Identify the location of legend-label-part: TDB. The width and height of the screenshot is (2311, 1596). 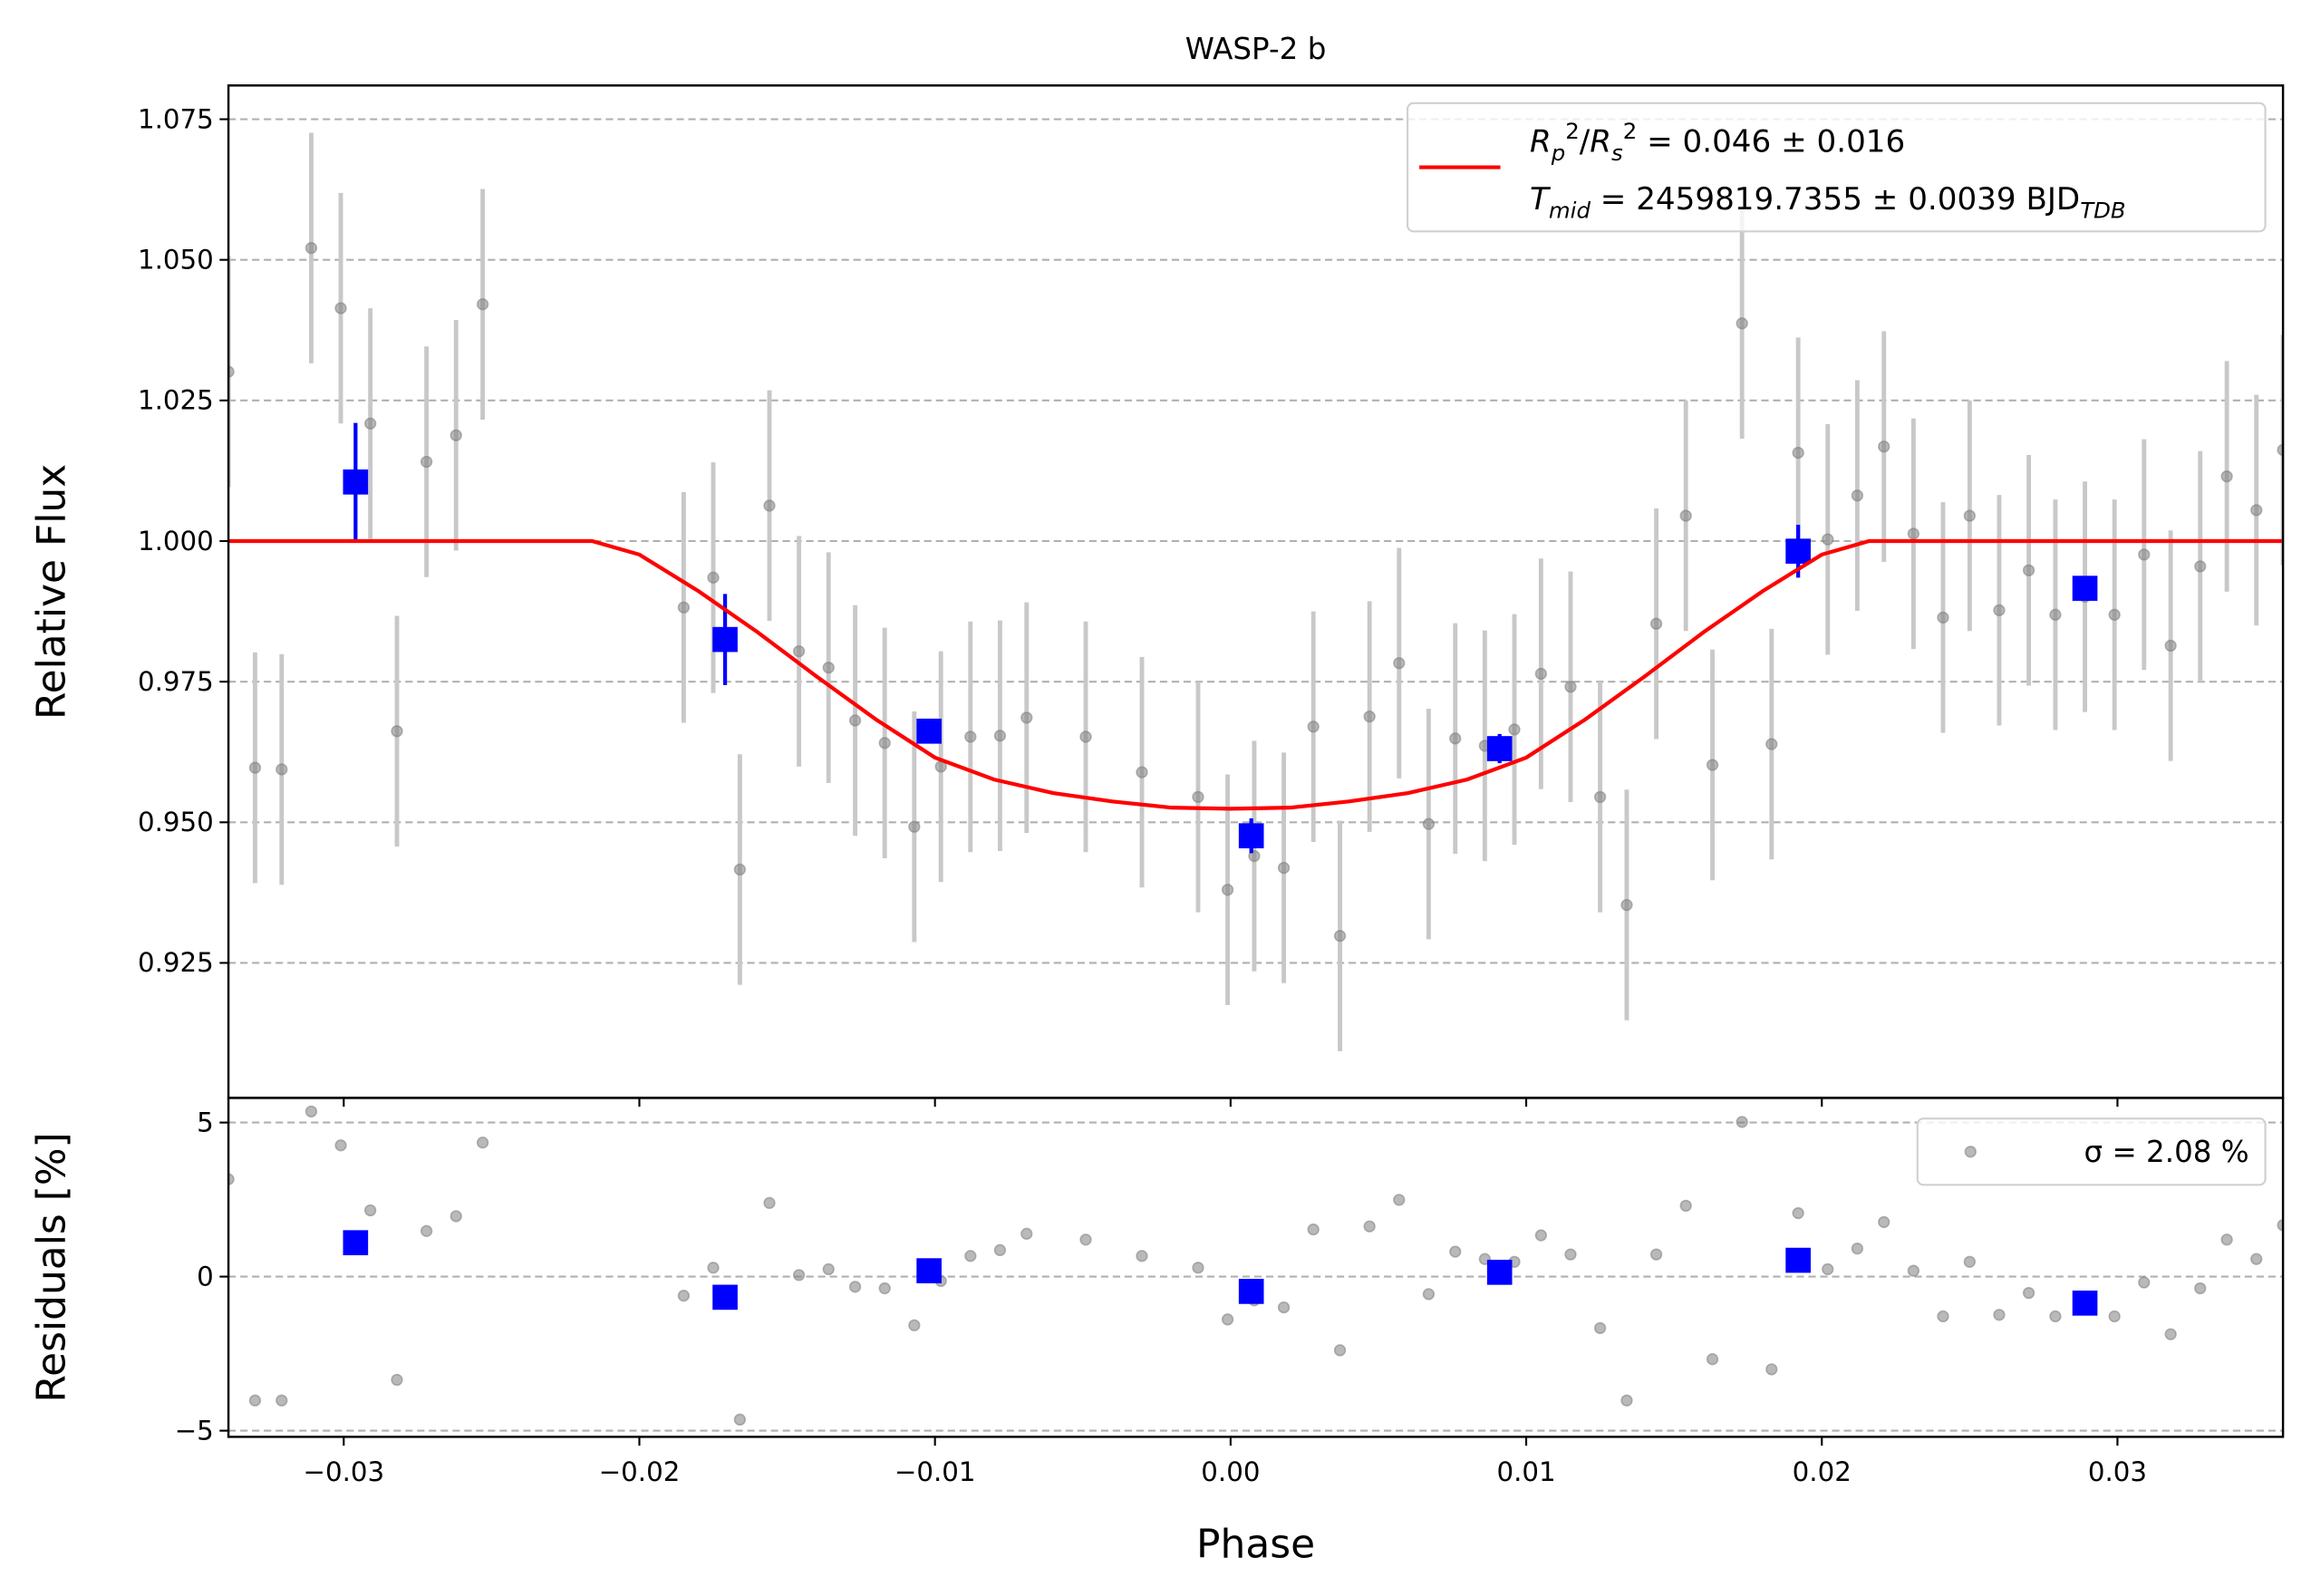
(2102, 211).